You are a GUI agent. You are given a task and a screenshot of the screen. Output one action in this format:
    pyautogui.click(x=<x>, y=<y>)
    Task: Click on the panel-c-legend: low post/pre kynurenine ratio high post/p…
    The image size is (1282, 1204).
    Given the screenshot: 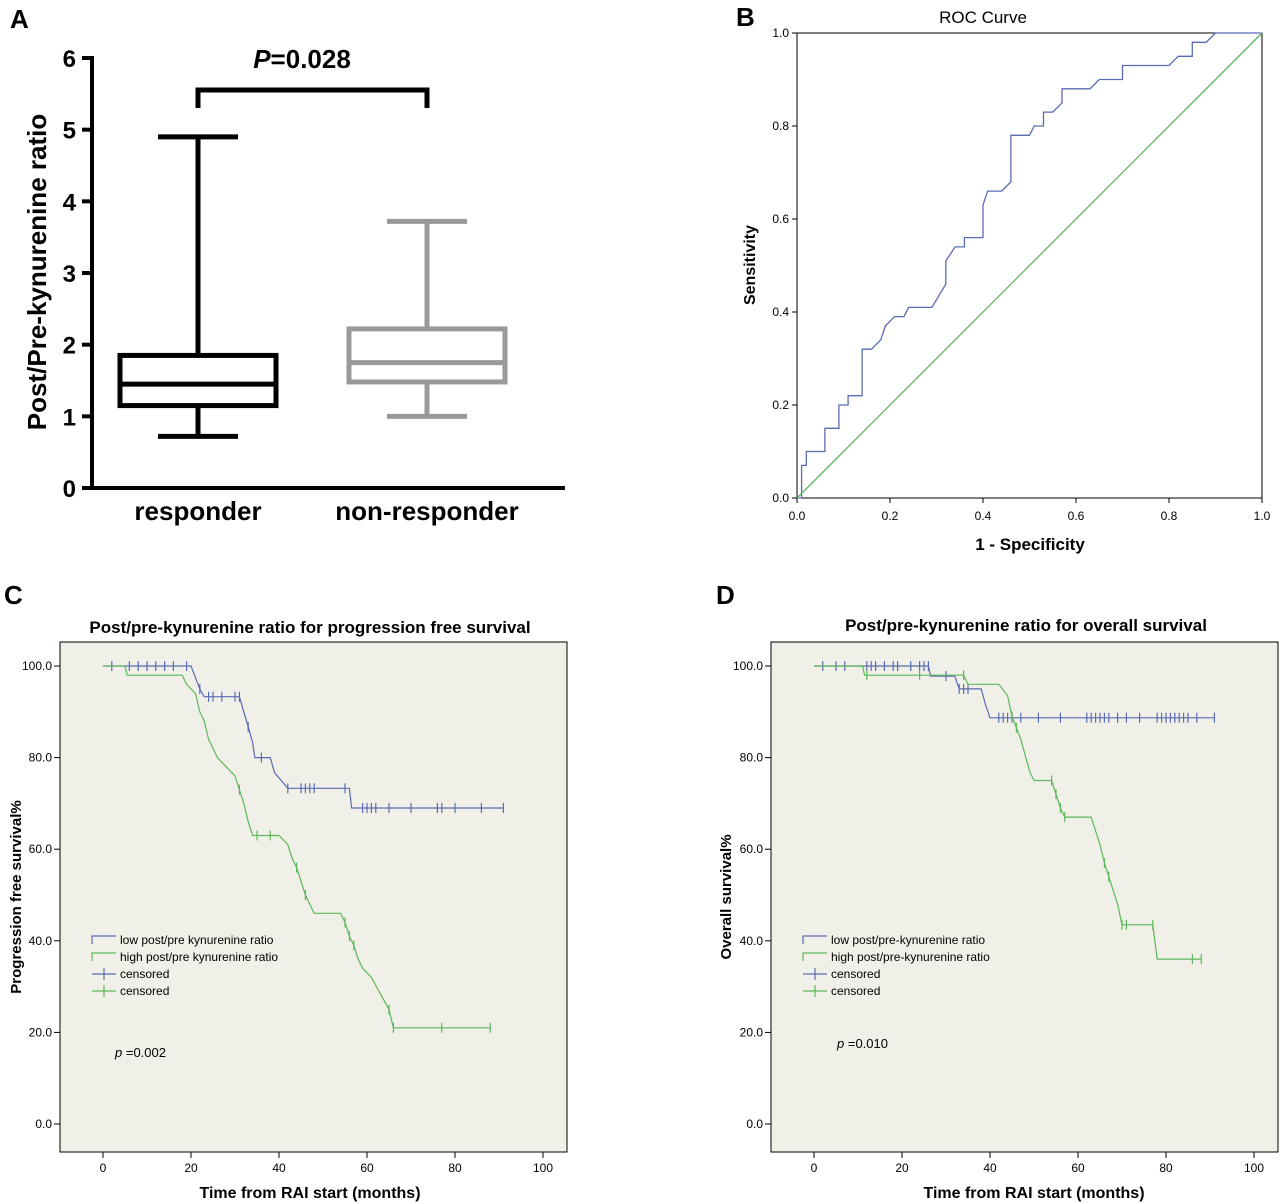 What is the action you would take?
    pyautogui.click(x=184, y=965)
    